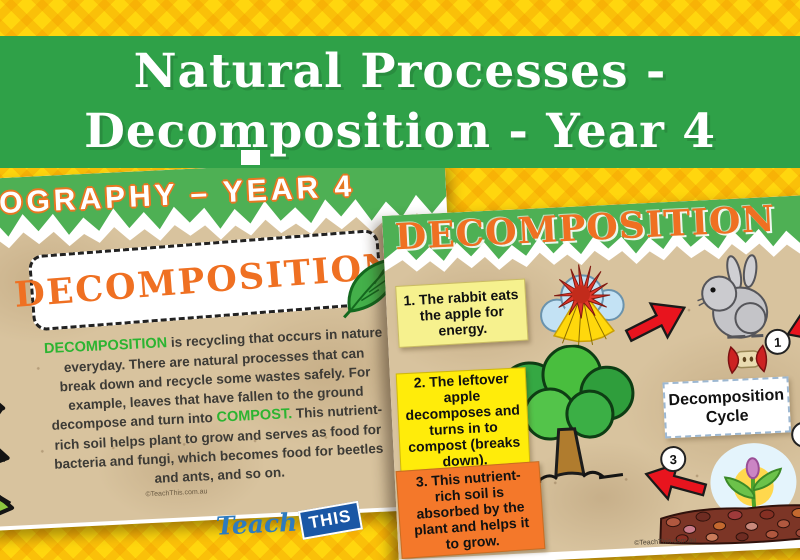  I want to click on arrow-rabbit-to-apple-icon, so click(792, 323).